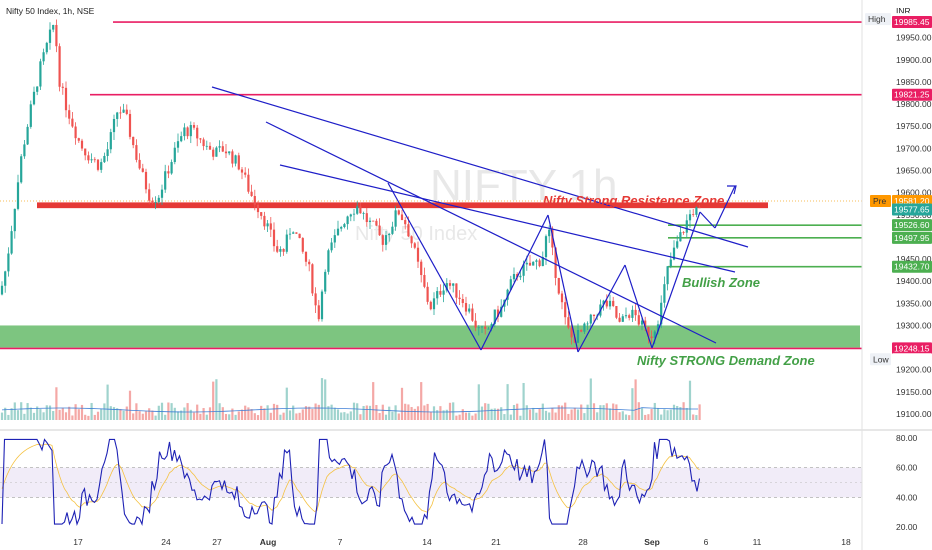  What do you see at coordinates (907, 527) in the screenshot?
I see `rsi-tick-label: 20.00` at bounding box center [907, 527].